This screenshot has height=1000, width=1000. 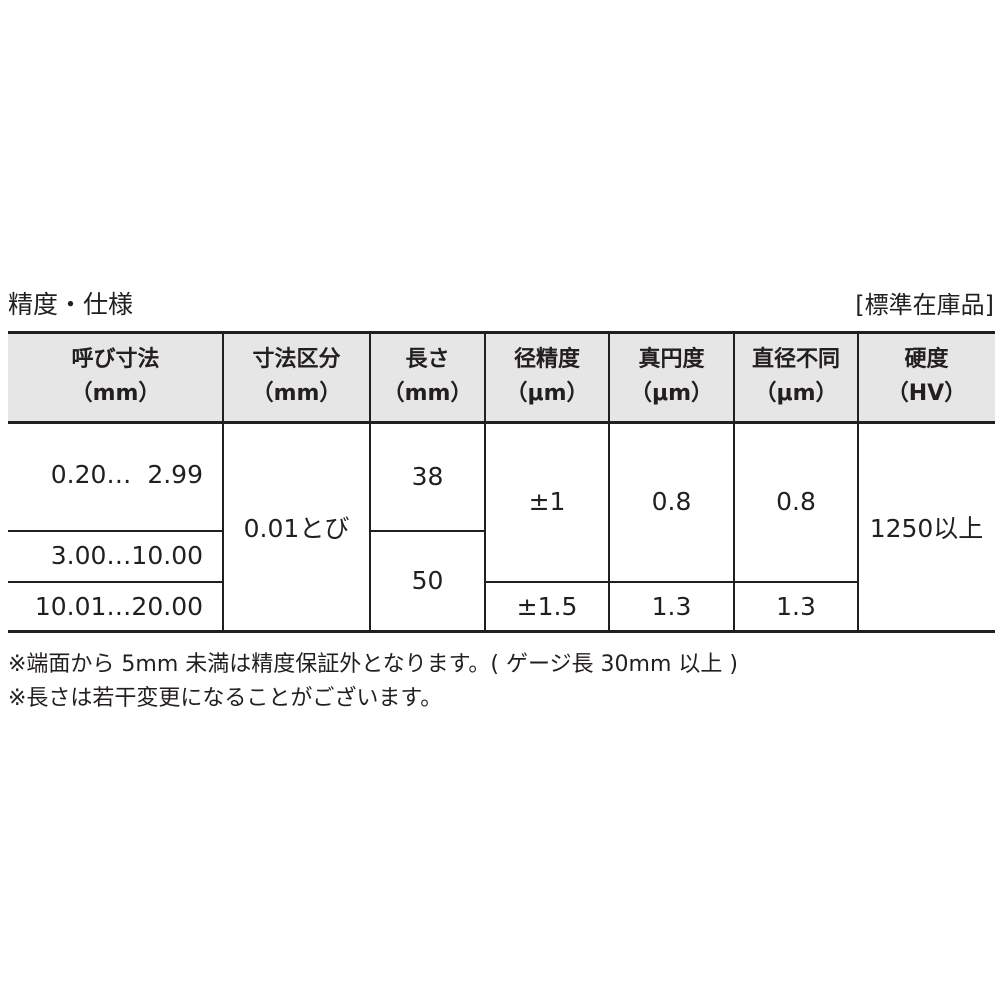 I want to click on increment-cell: 0.01とび, so click(x=296, y=528).